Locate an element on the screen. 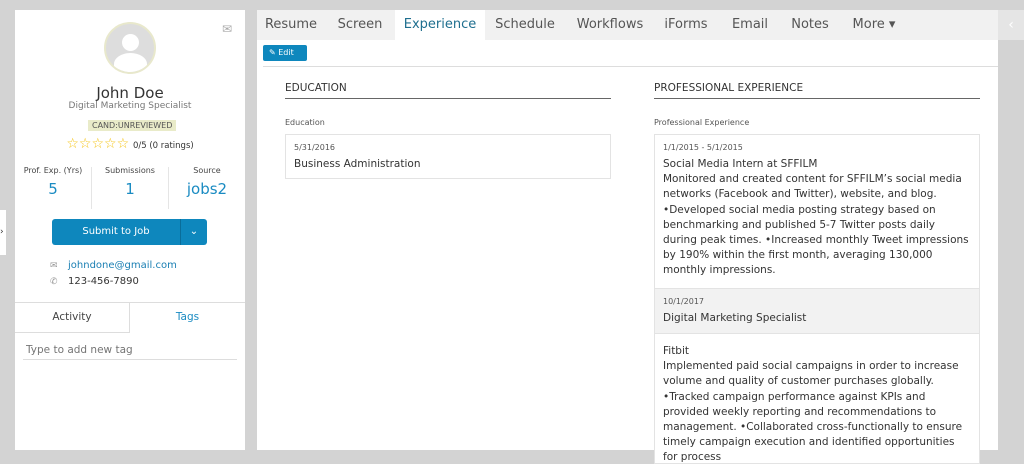 This screenshot has width=1024, height=464. education-entry: 5/31/2016 Business Administration is located at coordinates (448, 156).